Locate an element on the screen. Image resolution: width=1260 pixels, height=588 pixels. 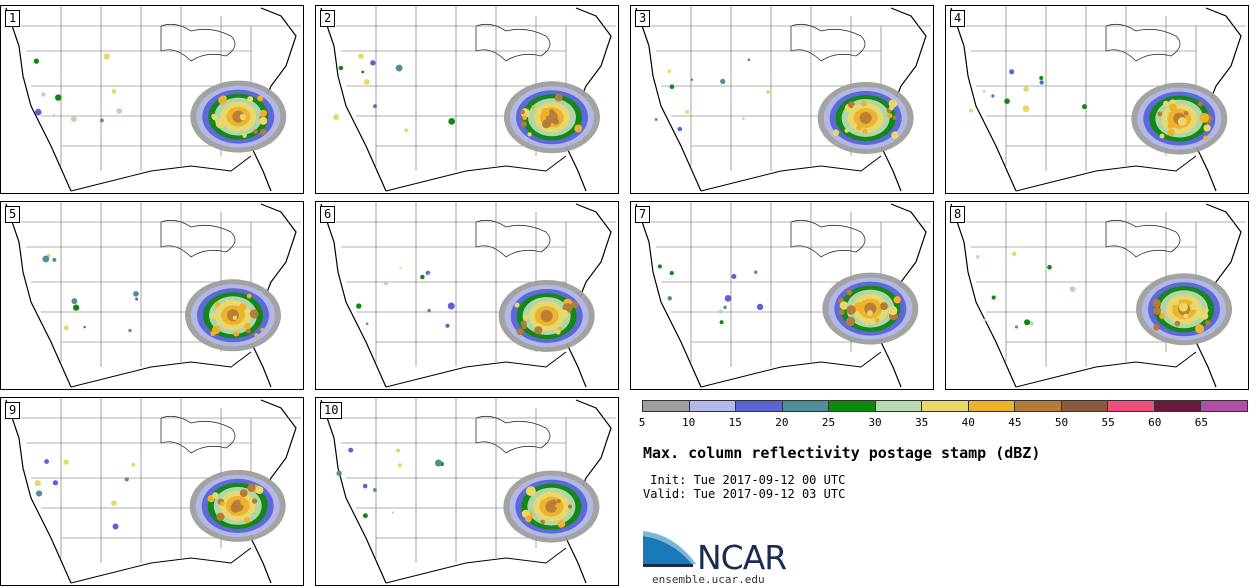
member-label: 7 is located at coordinates (643, 214).